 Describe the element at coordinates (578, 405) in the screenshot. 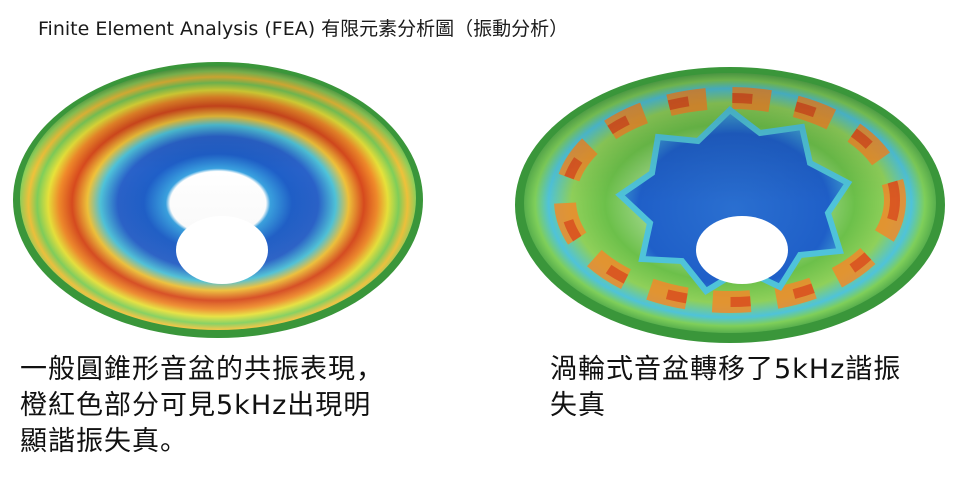

I see `caption-line: 失真` at that location.